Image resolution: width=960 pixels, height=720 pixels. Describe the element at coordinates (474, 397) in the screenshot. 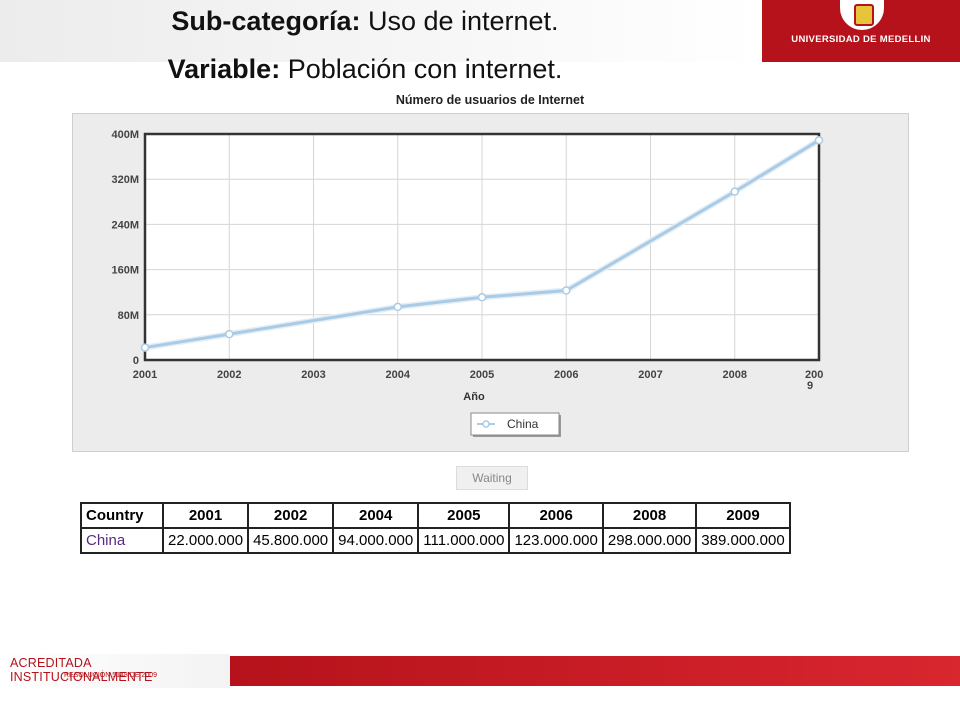

I see `x-axis-label: Año` at that location.